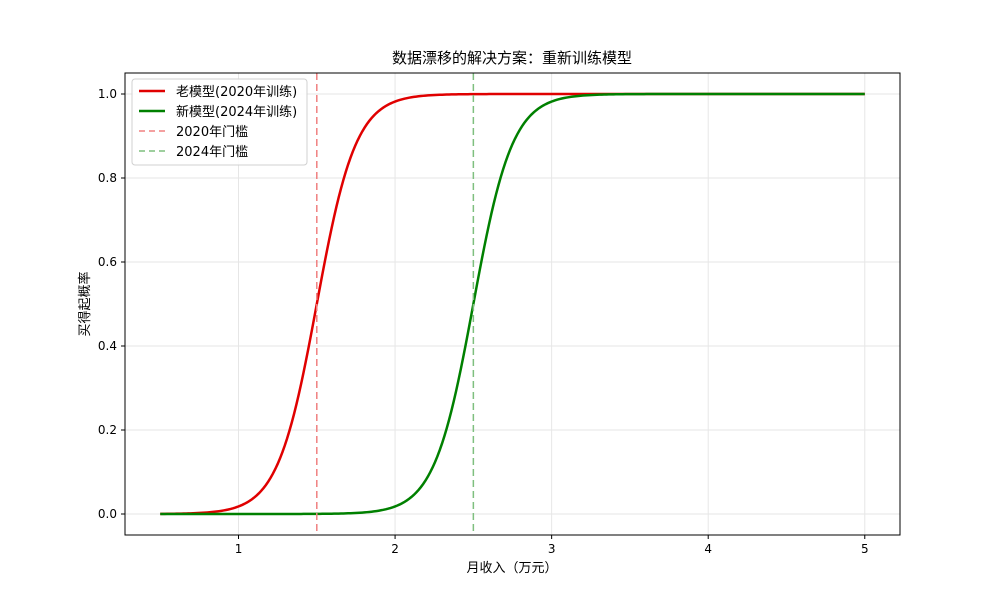 This screenshot has width=1000, height=600. I want to click on y-tick-label: 0.4, so click(107, 346).